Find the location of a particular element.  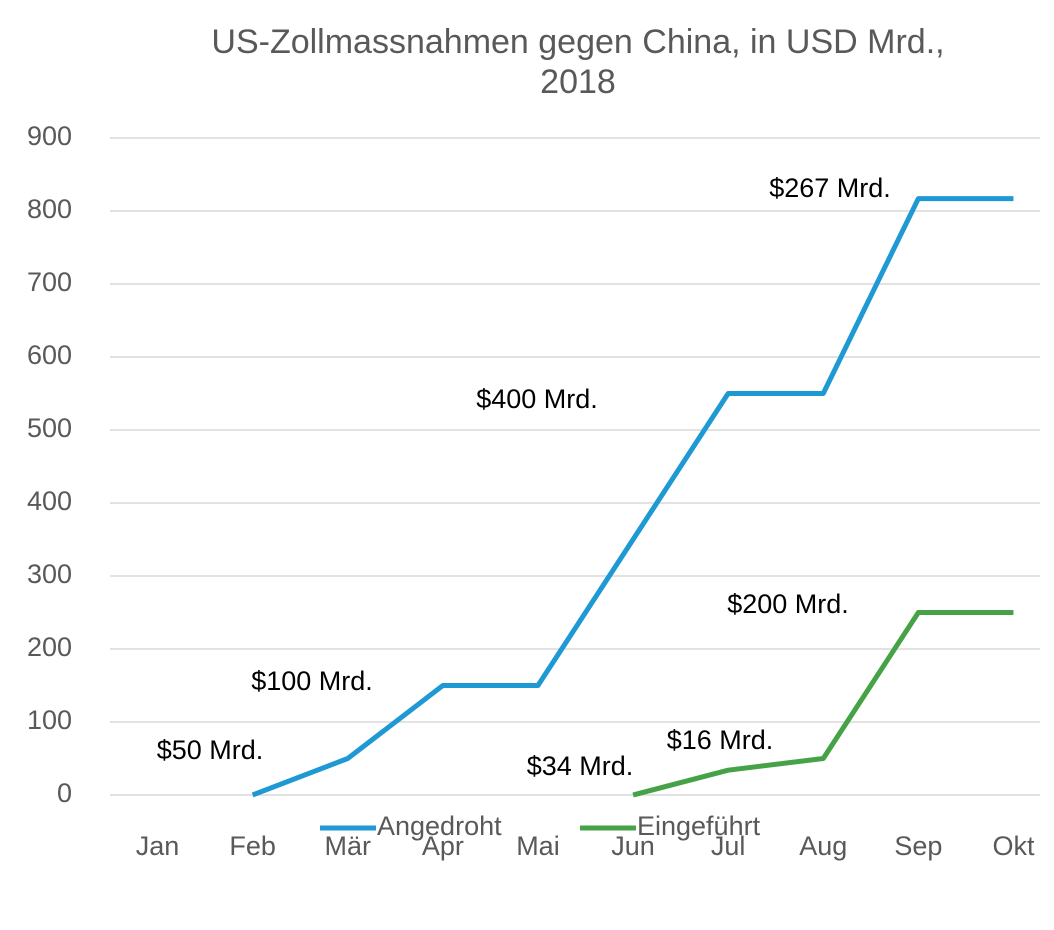

x-tick-label: Sep is located at coordinates (918, 846).